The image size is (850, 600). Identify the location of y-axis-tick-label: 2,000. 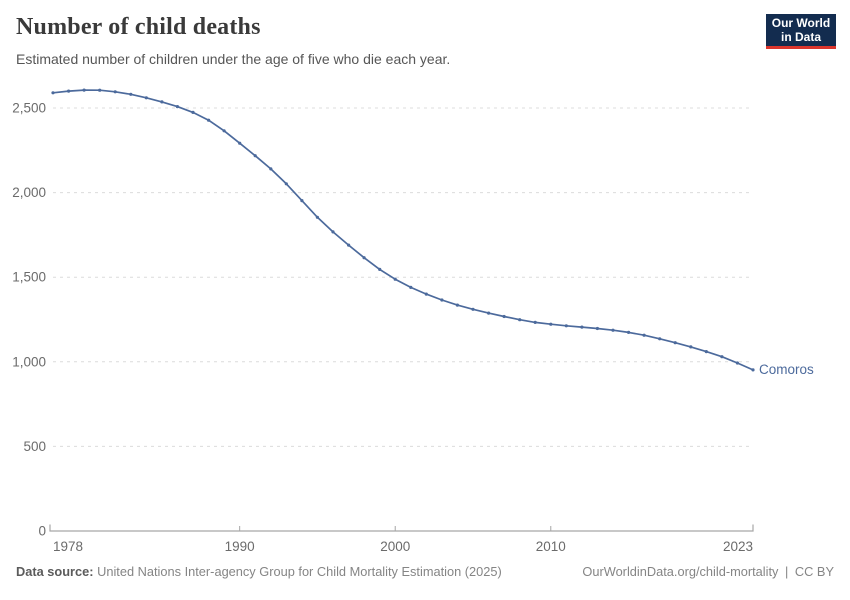
(29, 192).